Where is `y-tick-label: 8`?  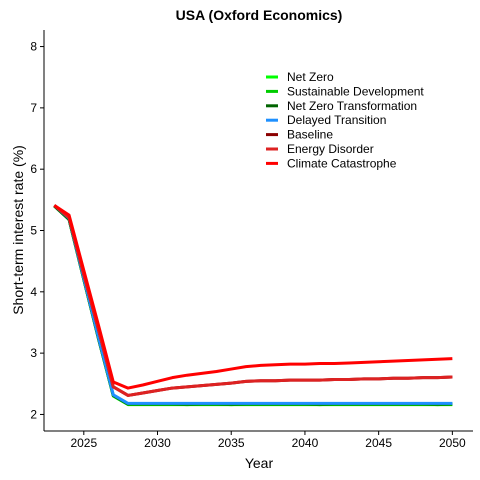 y-tick-label: 8 is located at coordinates (33, 47).